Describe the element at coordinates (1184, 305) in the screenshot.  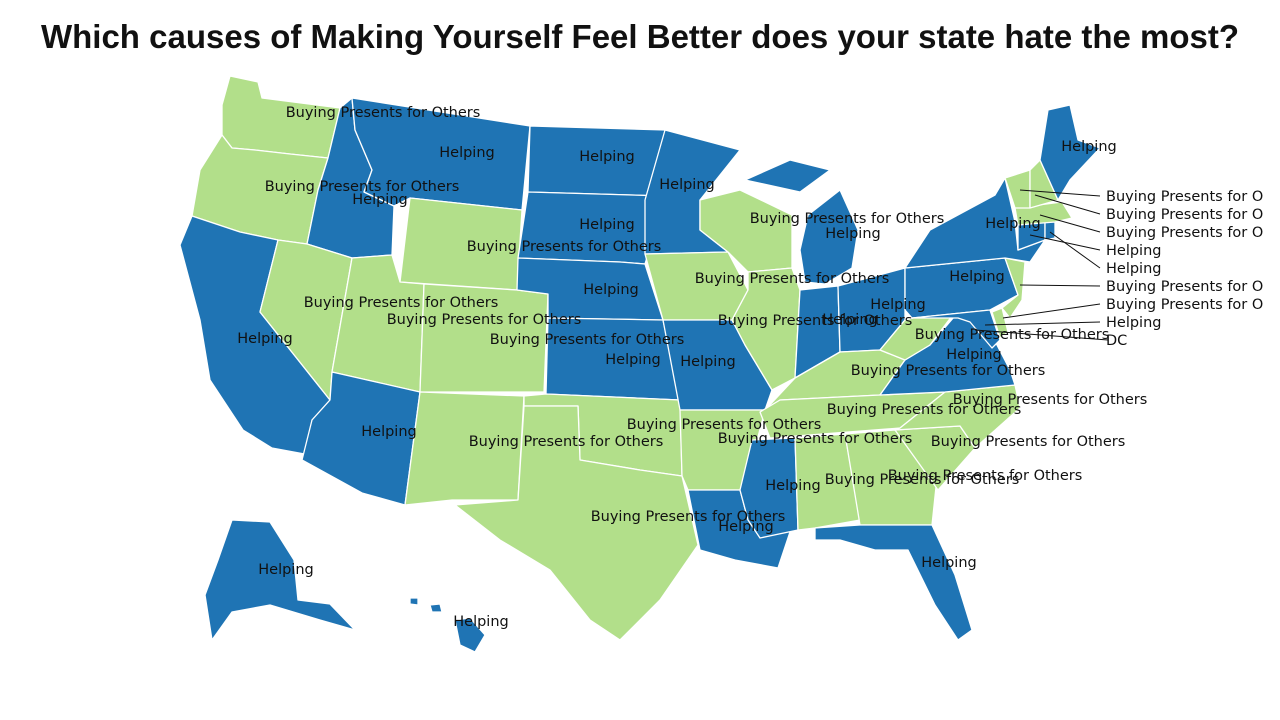
I see `state-label-de: Buying Presents for O` at that location.